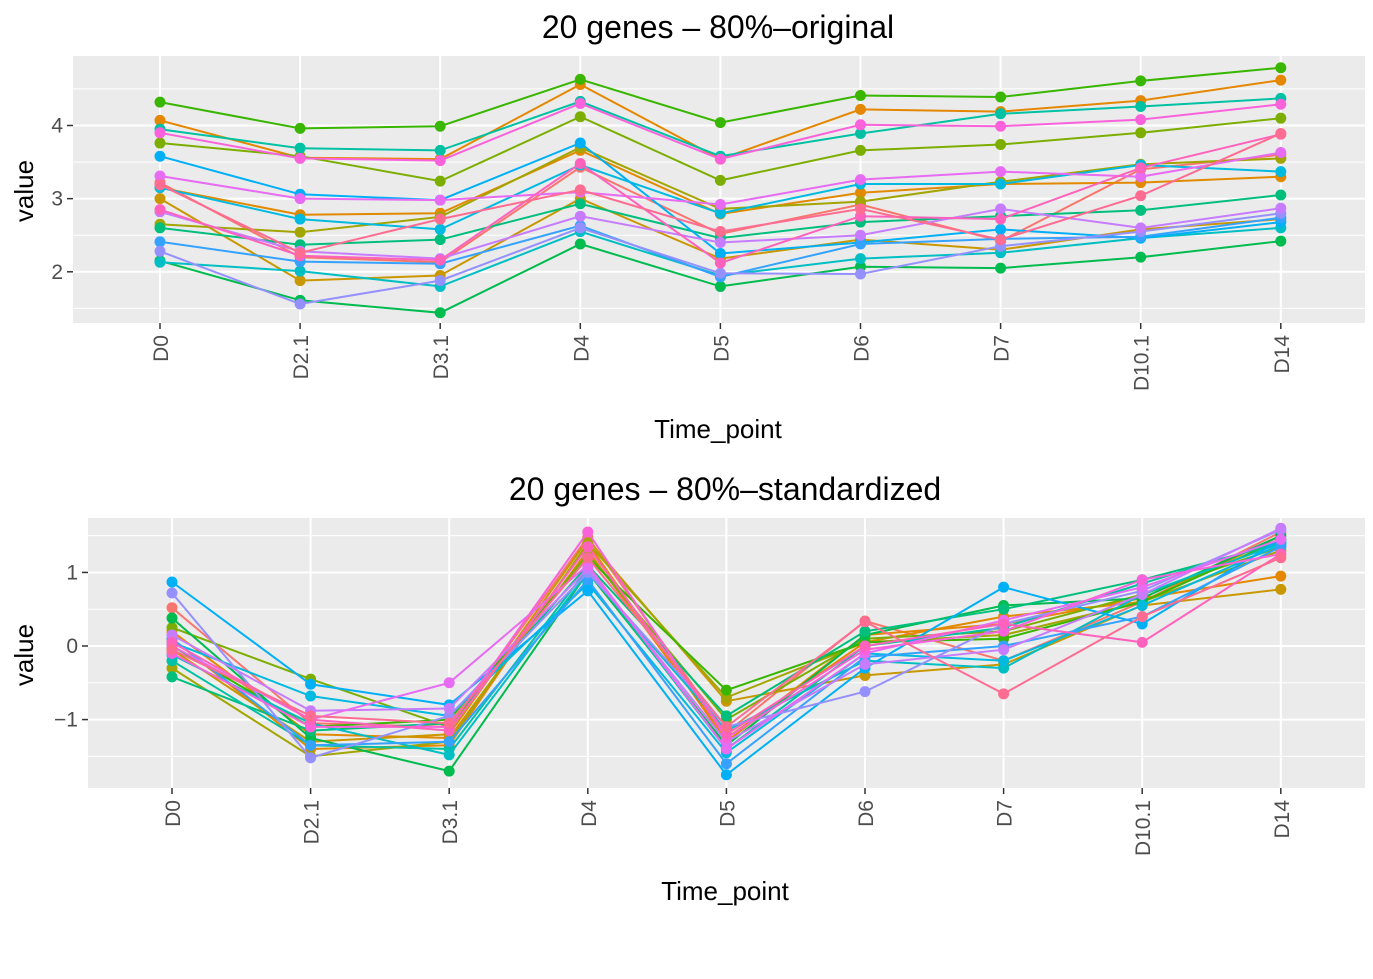 The height and width of the screenshot is (979, 1373). What do you see at coordinates (721, 348) in the screenshot?
I see `x-tick-label: D5` at bounding box center [721, 348].